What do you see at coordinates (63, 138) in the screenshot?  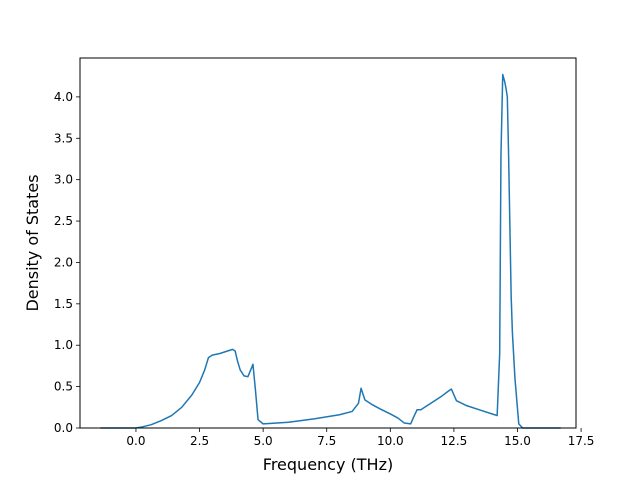 I see `y-tick-label: 3.5` at bounding box center [63, 138].